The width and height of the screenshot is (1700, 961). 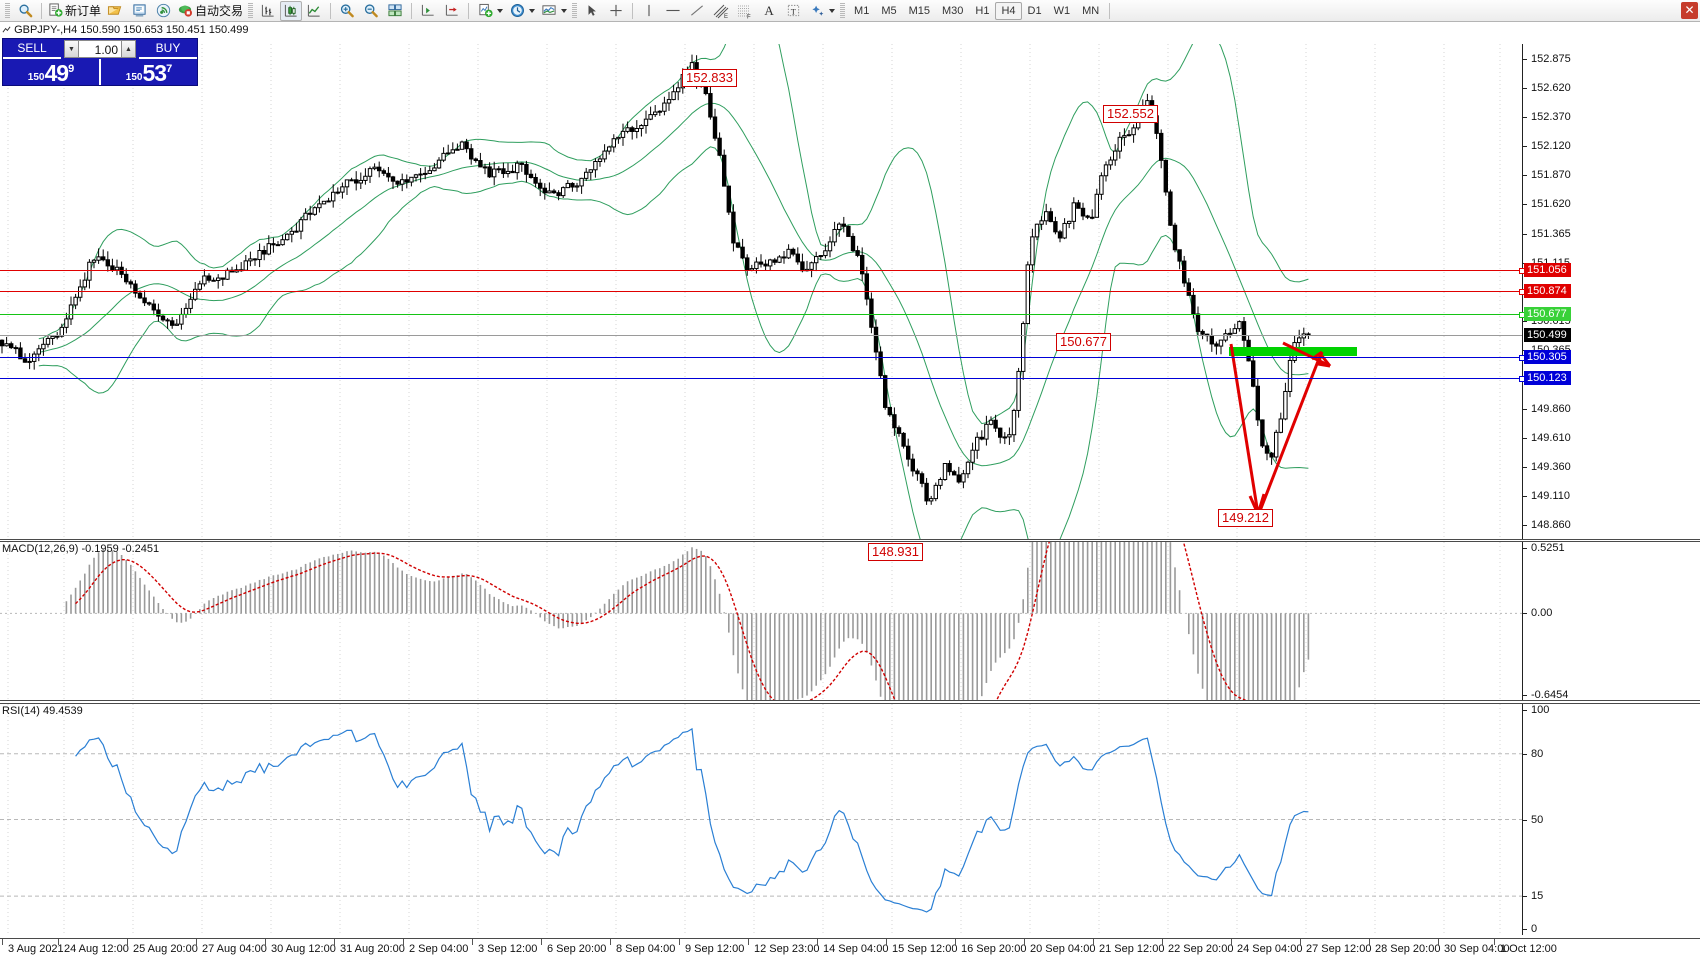 What do you see at coordinates (139, 11) in the screenshot?
I see `terminal-icon` at bounding box center [139, 11].